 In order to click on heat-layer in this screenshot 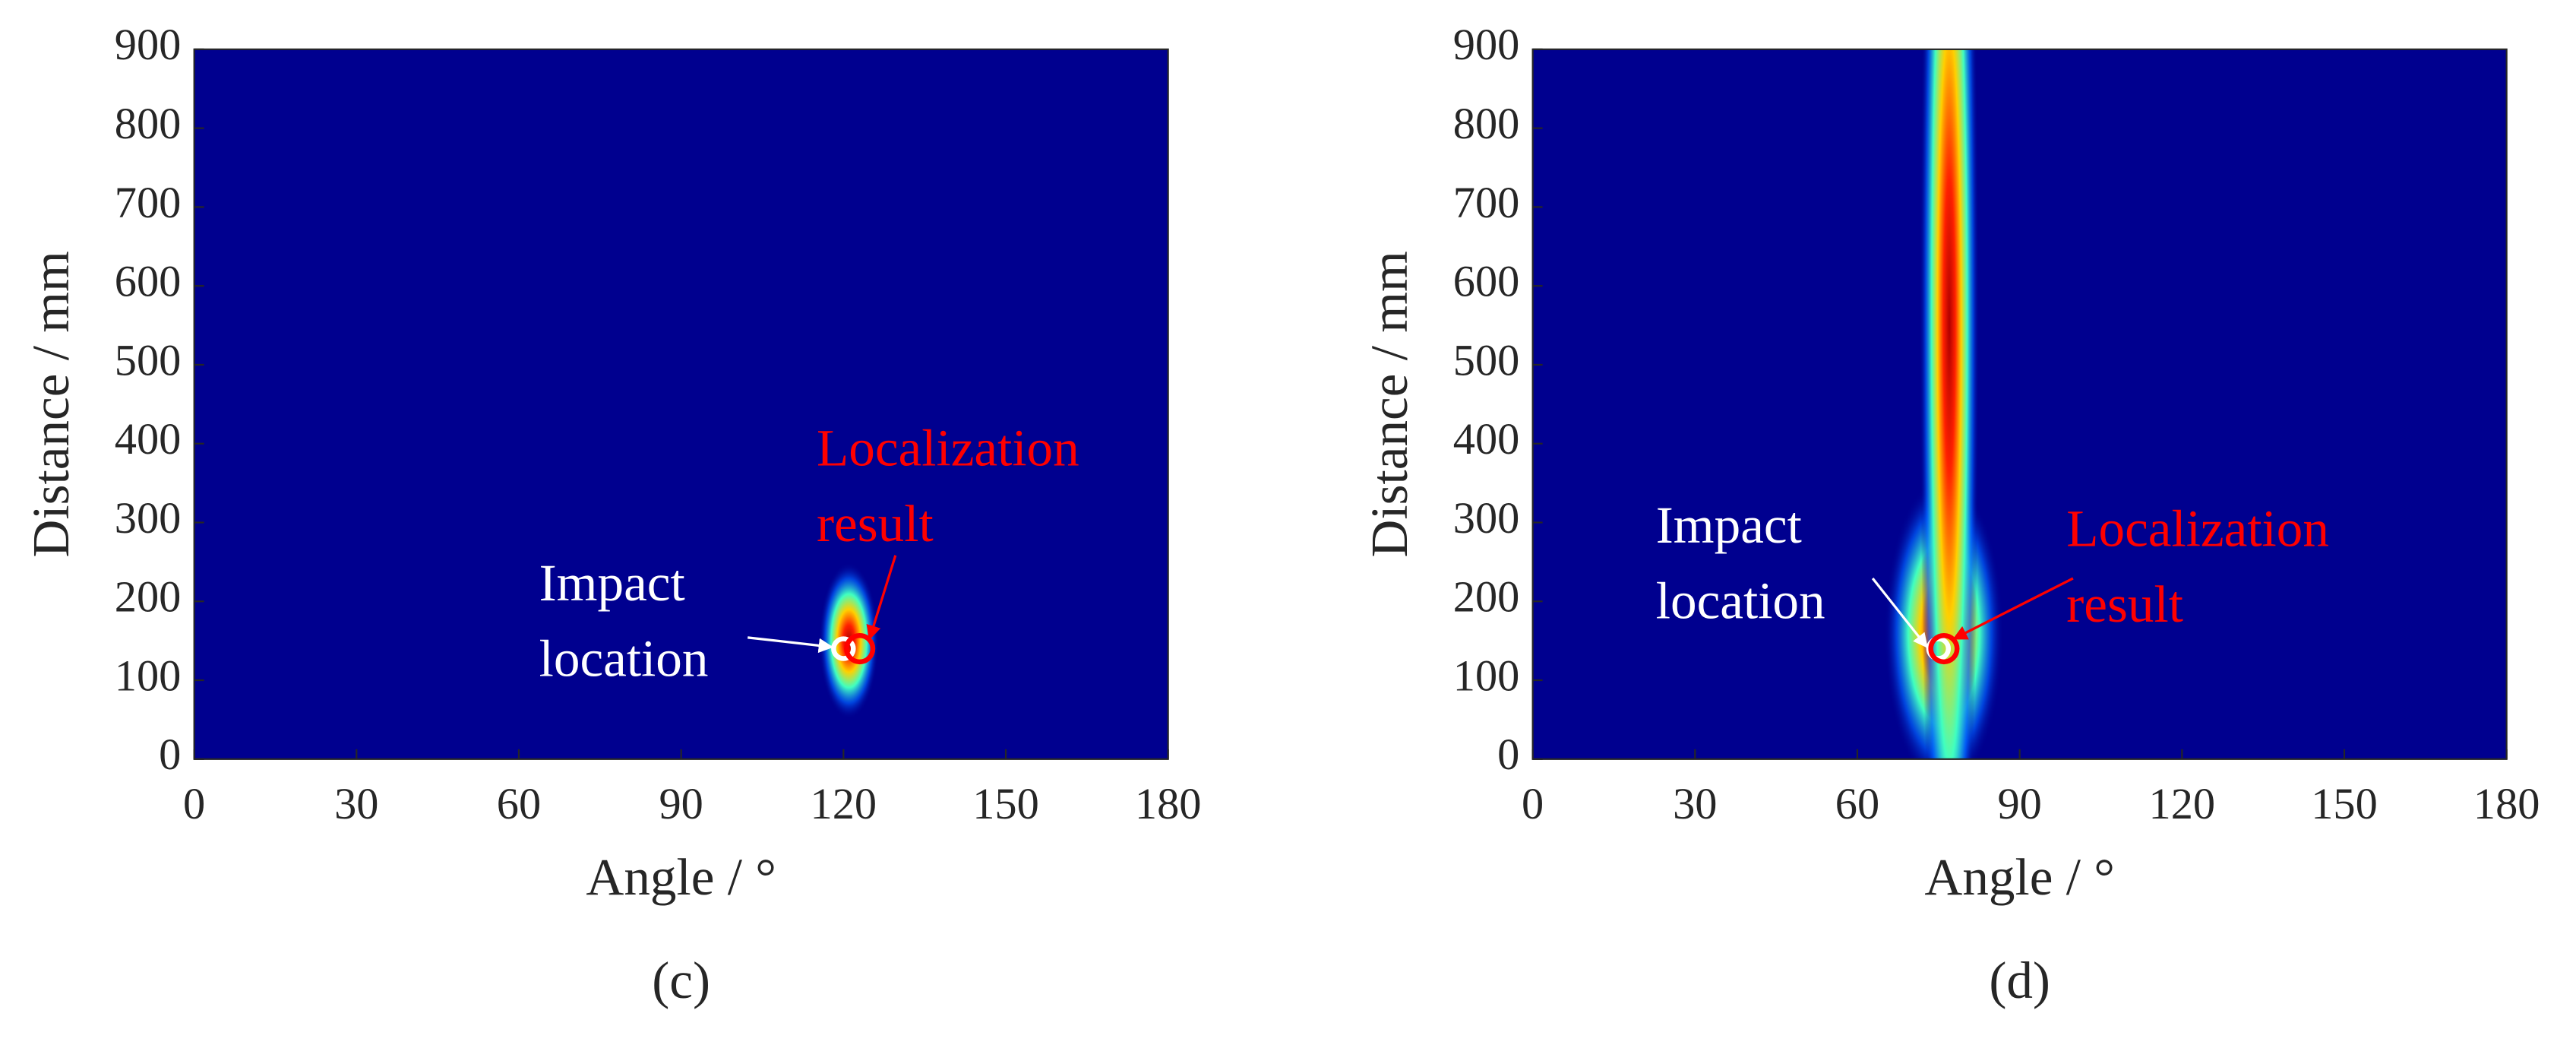, I will do `click(1944, 404)`.